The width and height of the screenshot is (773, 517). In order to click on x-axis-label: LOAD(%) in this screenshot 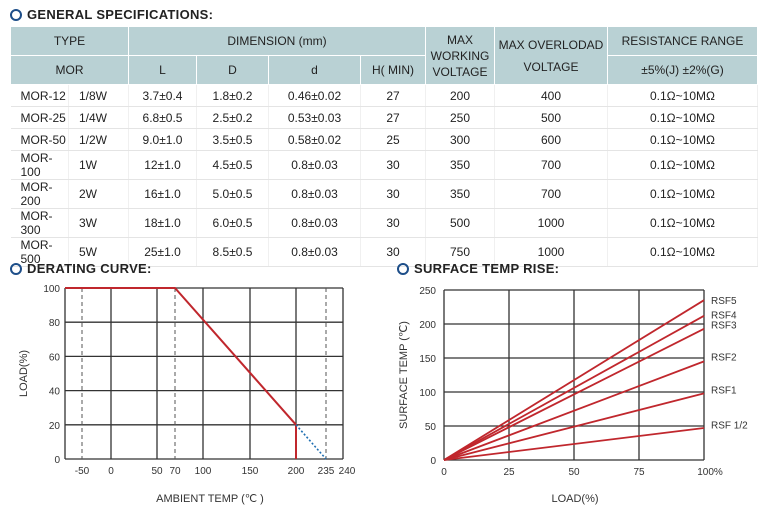, I will do `click(574, 499)`.